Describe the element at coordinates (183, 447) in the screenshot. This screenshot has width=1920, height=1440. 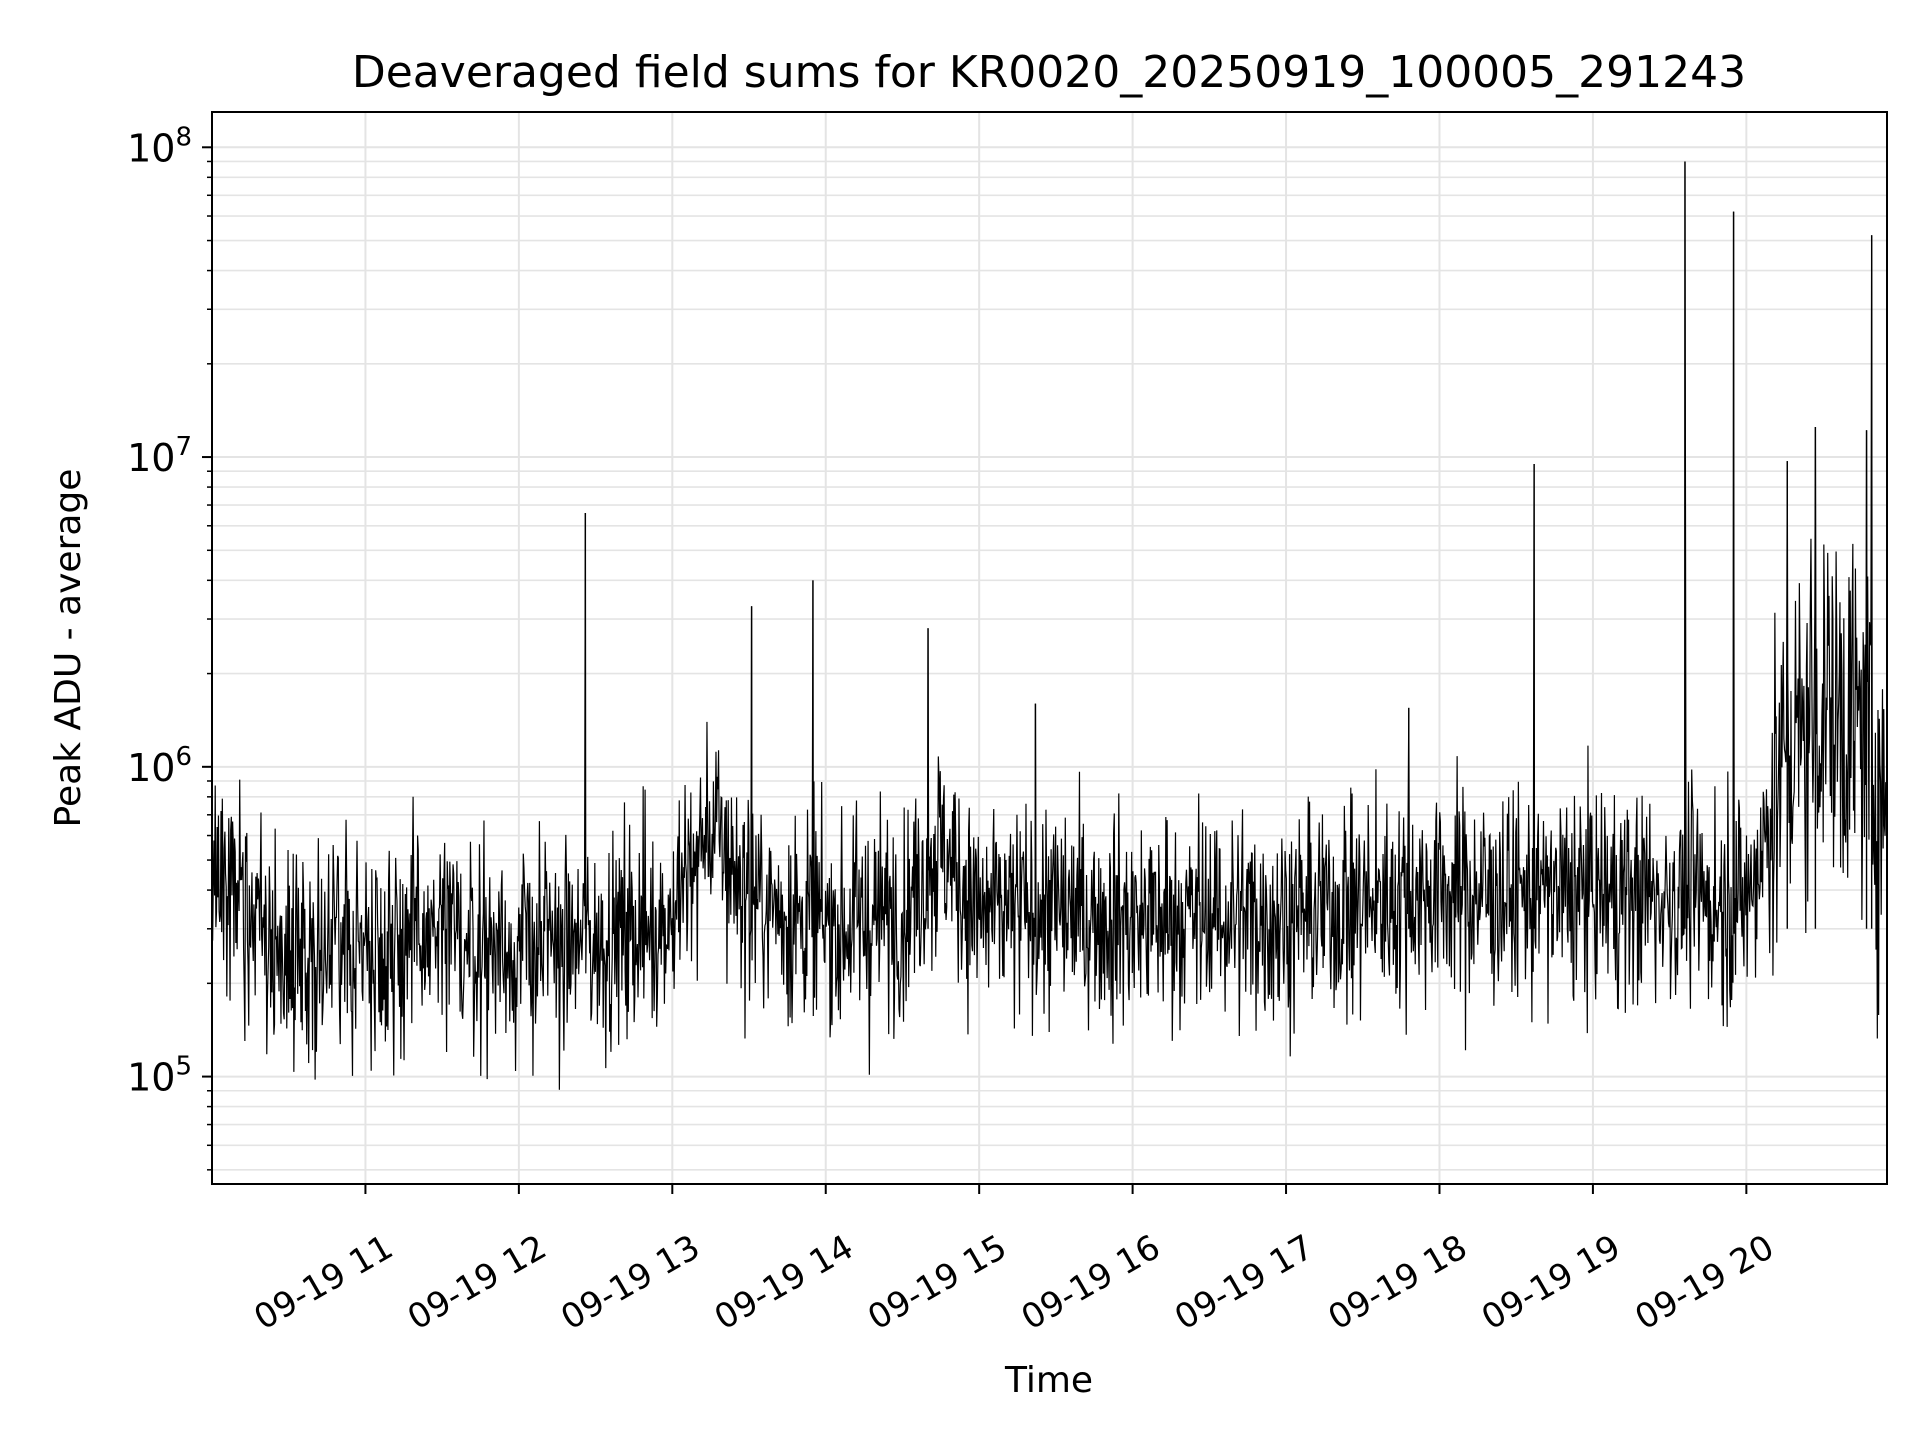
I see `y-tick-exponent: 7` at that location.